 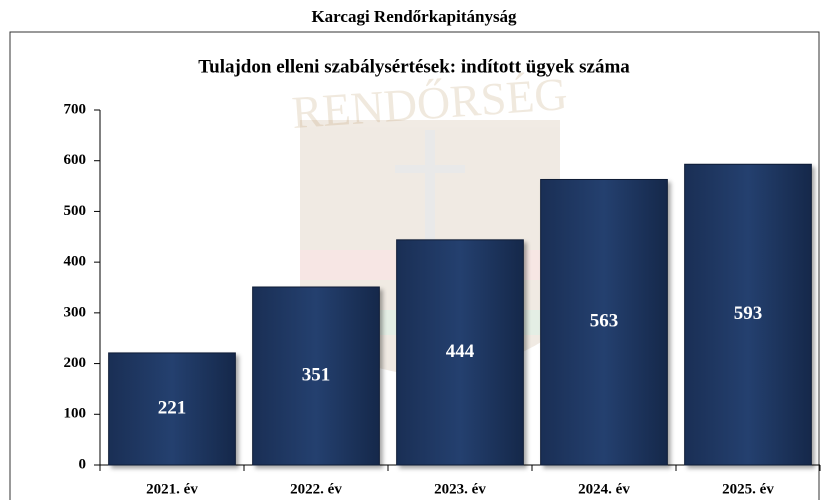 I want to click on x-tick-label: 2023. év, so click(x=460, y=489).